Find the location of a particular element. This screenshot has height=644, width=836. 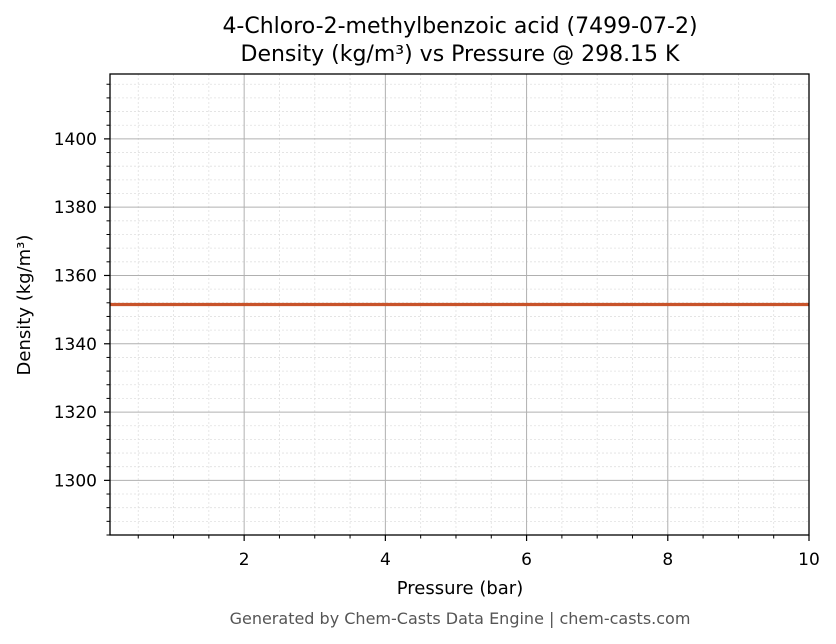

y-tick-label: 1360 is located at coordinates (75, 276).